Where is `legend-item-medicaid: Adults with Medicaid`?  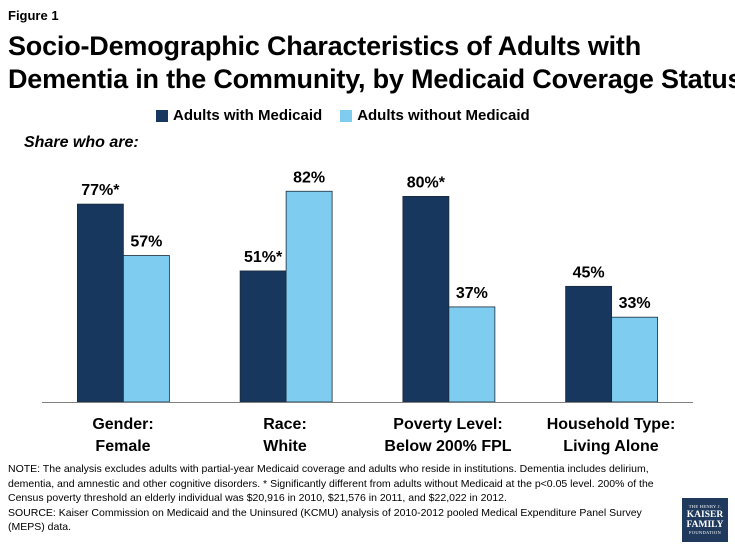 legend-item-medicaid: Adults with Medicaid is located at coordinates (239, 115).